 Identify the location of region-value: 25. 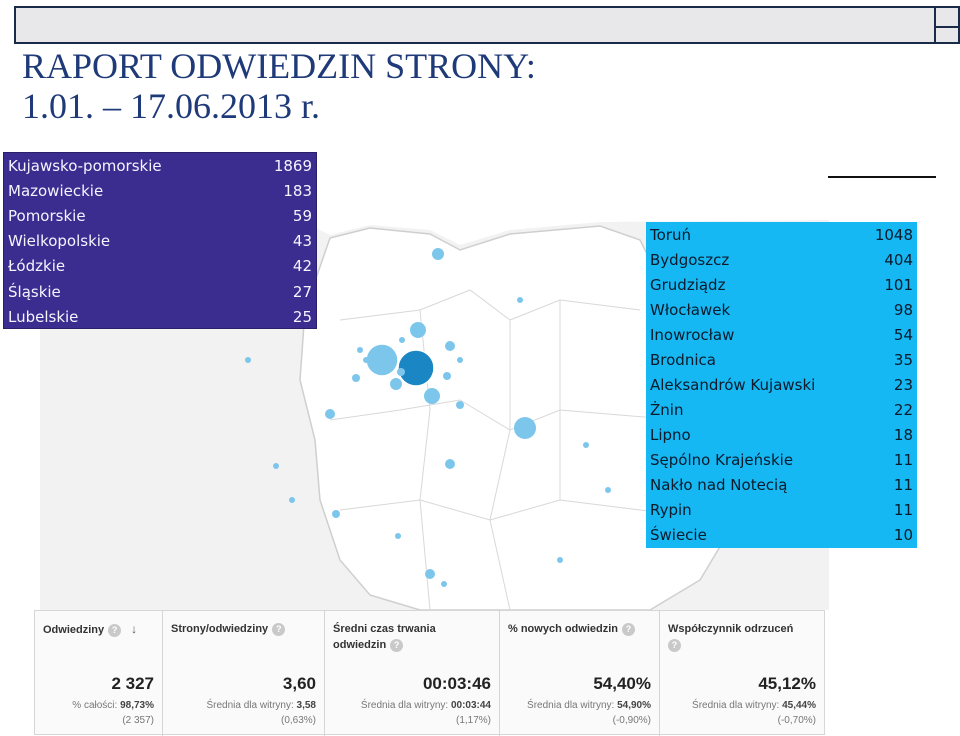
(302, 316).